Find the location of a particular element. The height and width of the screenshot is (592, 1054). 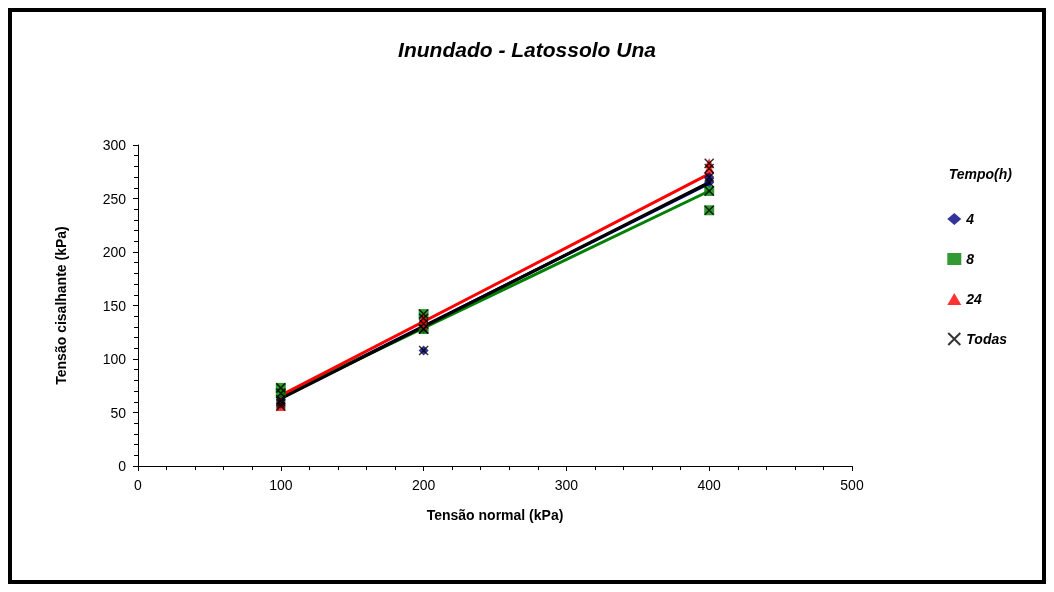

y-tick-label: 50 is located at coordinates (118, 412).